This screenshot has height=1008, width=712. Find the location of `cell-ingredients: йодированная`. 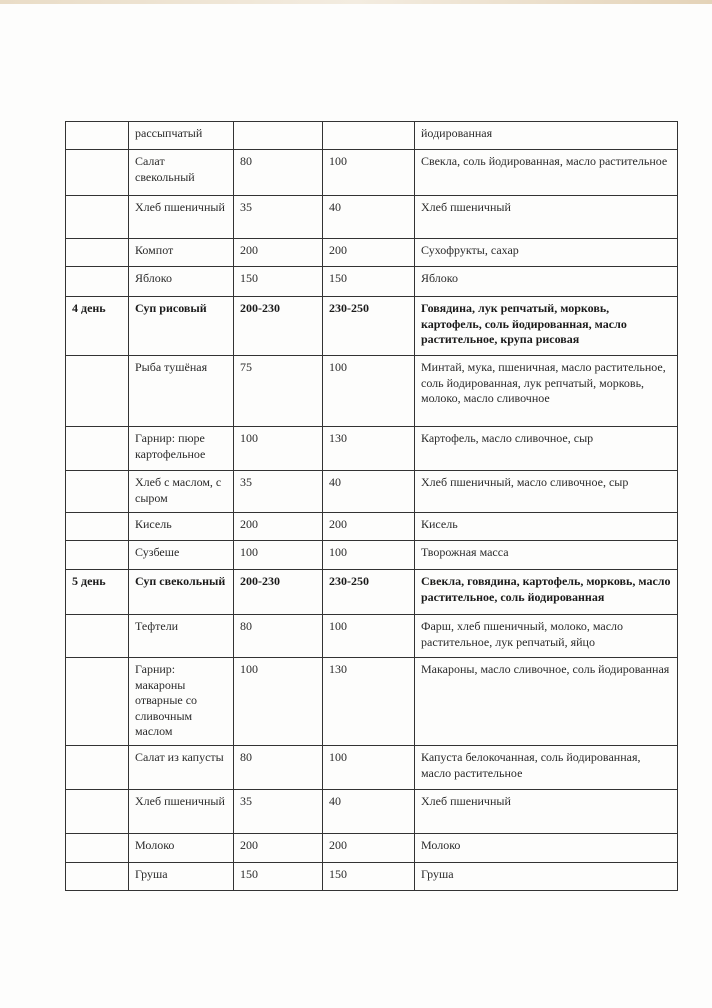

cell-ingredients: йодированная is located at coordinates (546, 135).